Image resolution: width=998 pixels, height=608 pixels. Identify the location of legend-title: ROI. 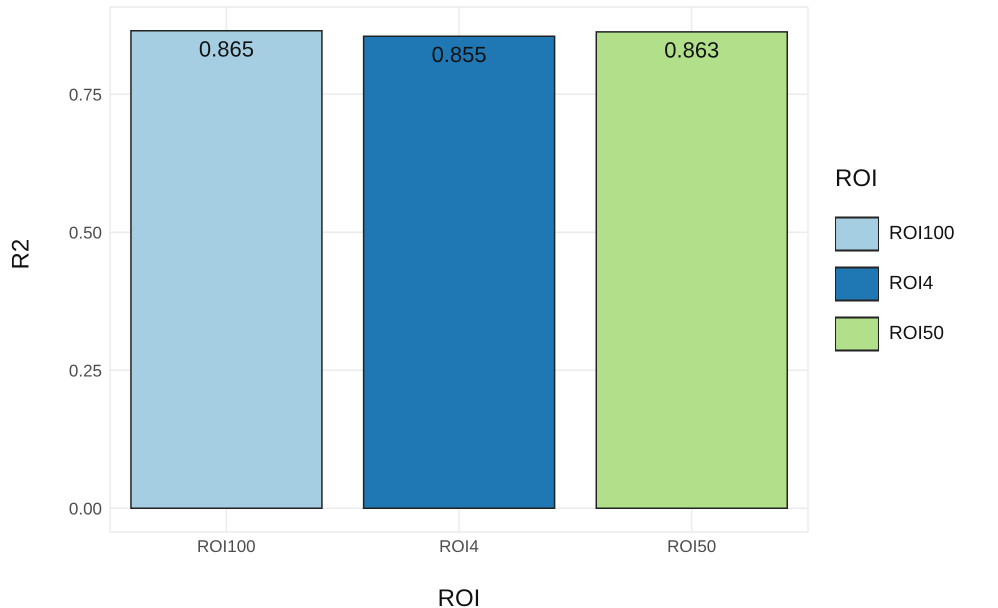
(856, 179).